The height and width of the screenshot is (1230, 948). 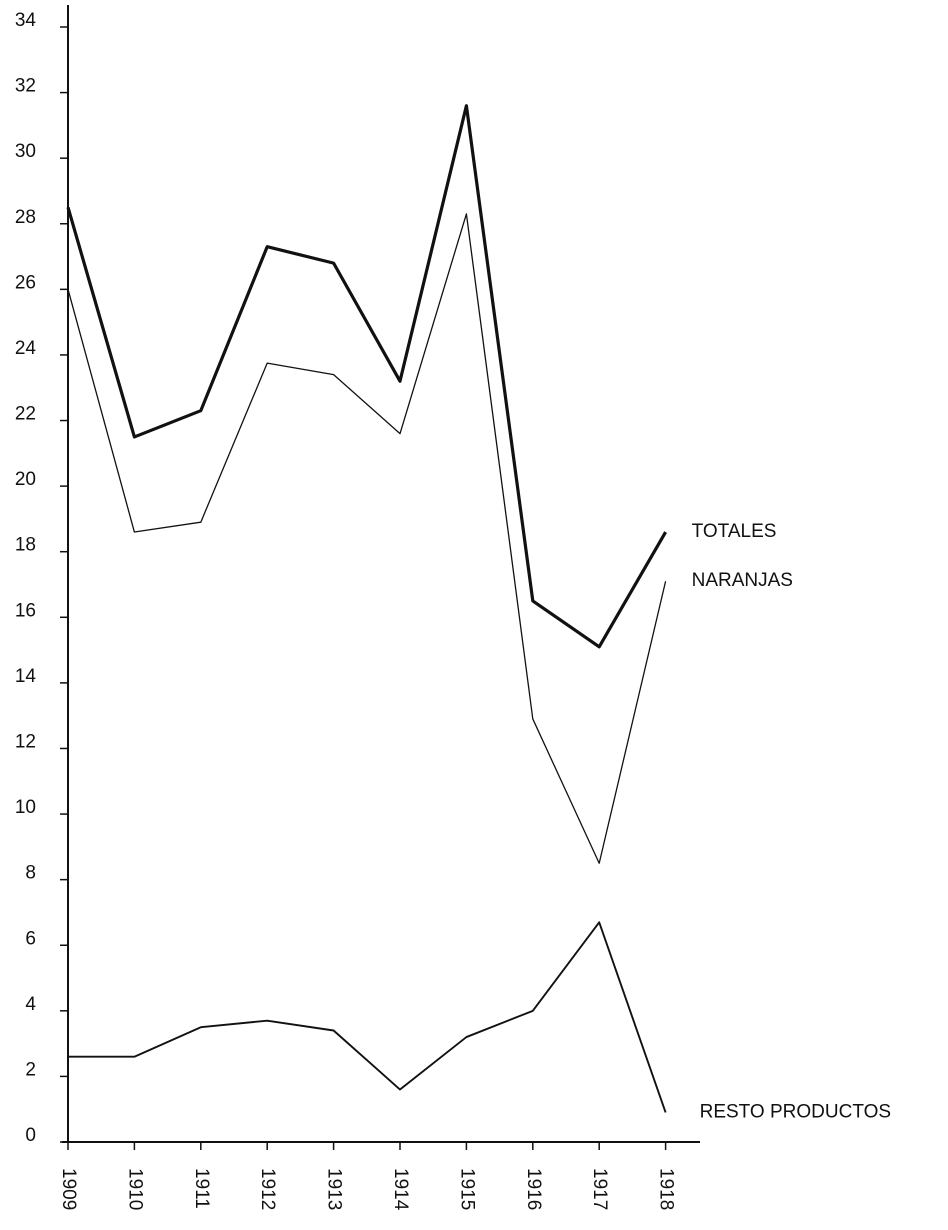 What do you see at coordinates (68, 1189) in the screenshot?
I see `x-tick-label: 1909` at bounding box center [68, 1189].